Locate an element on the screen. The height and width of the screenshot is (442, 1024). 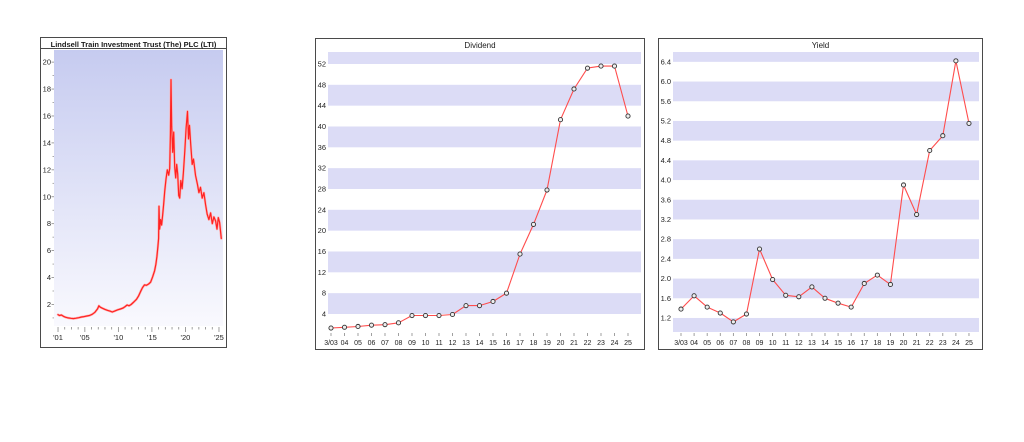
svg-text: 44 is located at coordinates (322, 105).